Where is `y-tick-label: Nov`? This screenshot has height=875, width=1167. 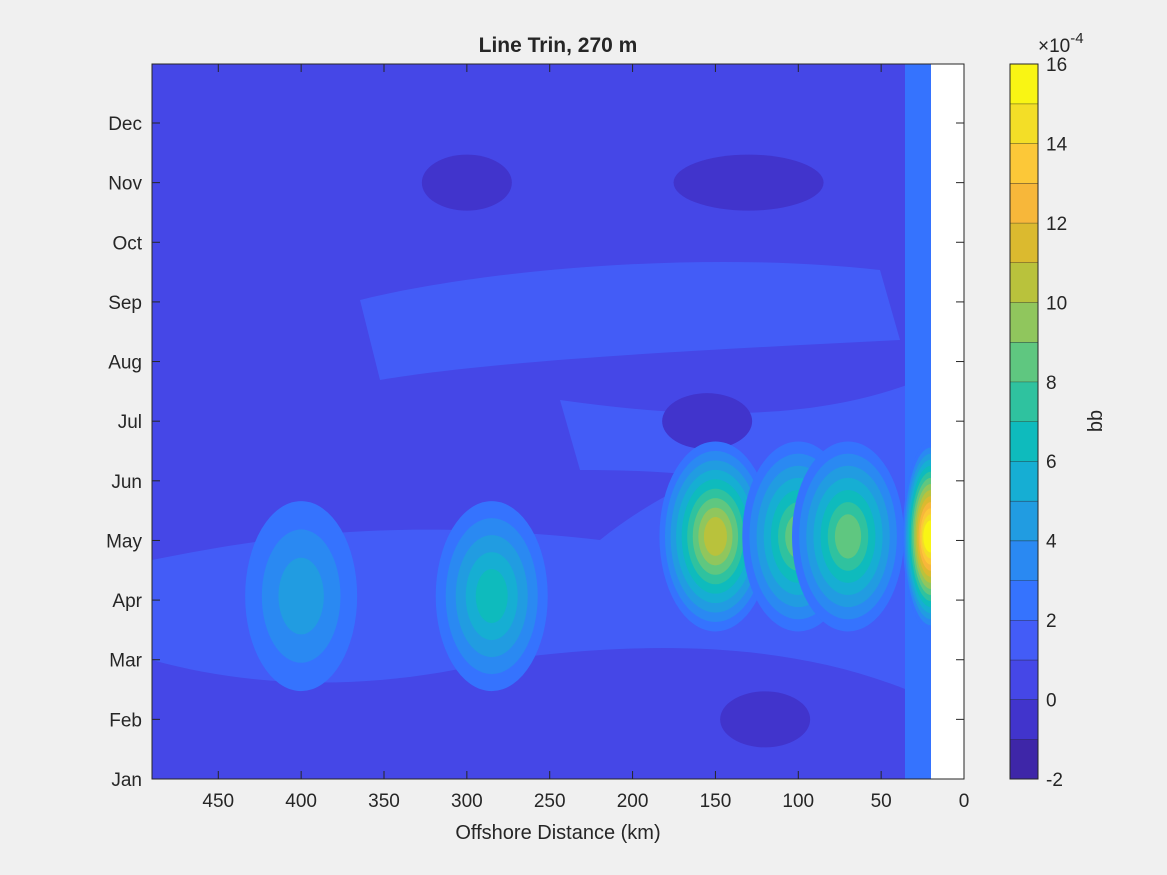
y-tick-label: Nov is located at coordinates (125, 184).